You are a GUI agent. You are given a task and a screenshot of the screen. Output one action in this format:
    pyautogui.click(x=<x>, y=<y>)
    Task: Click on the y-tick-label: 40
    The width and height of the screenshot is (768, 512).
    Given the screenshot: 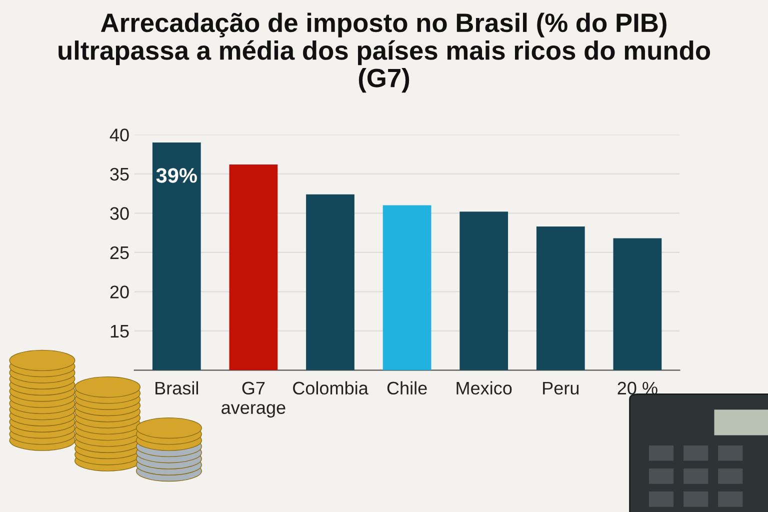 What is the action you would take?
    pyautogui.click(x=119, y=135)
    